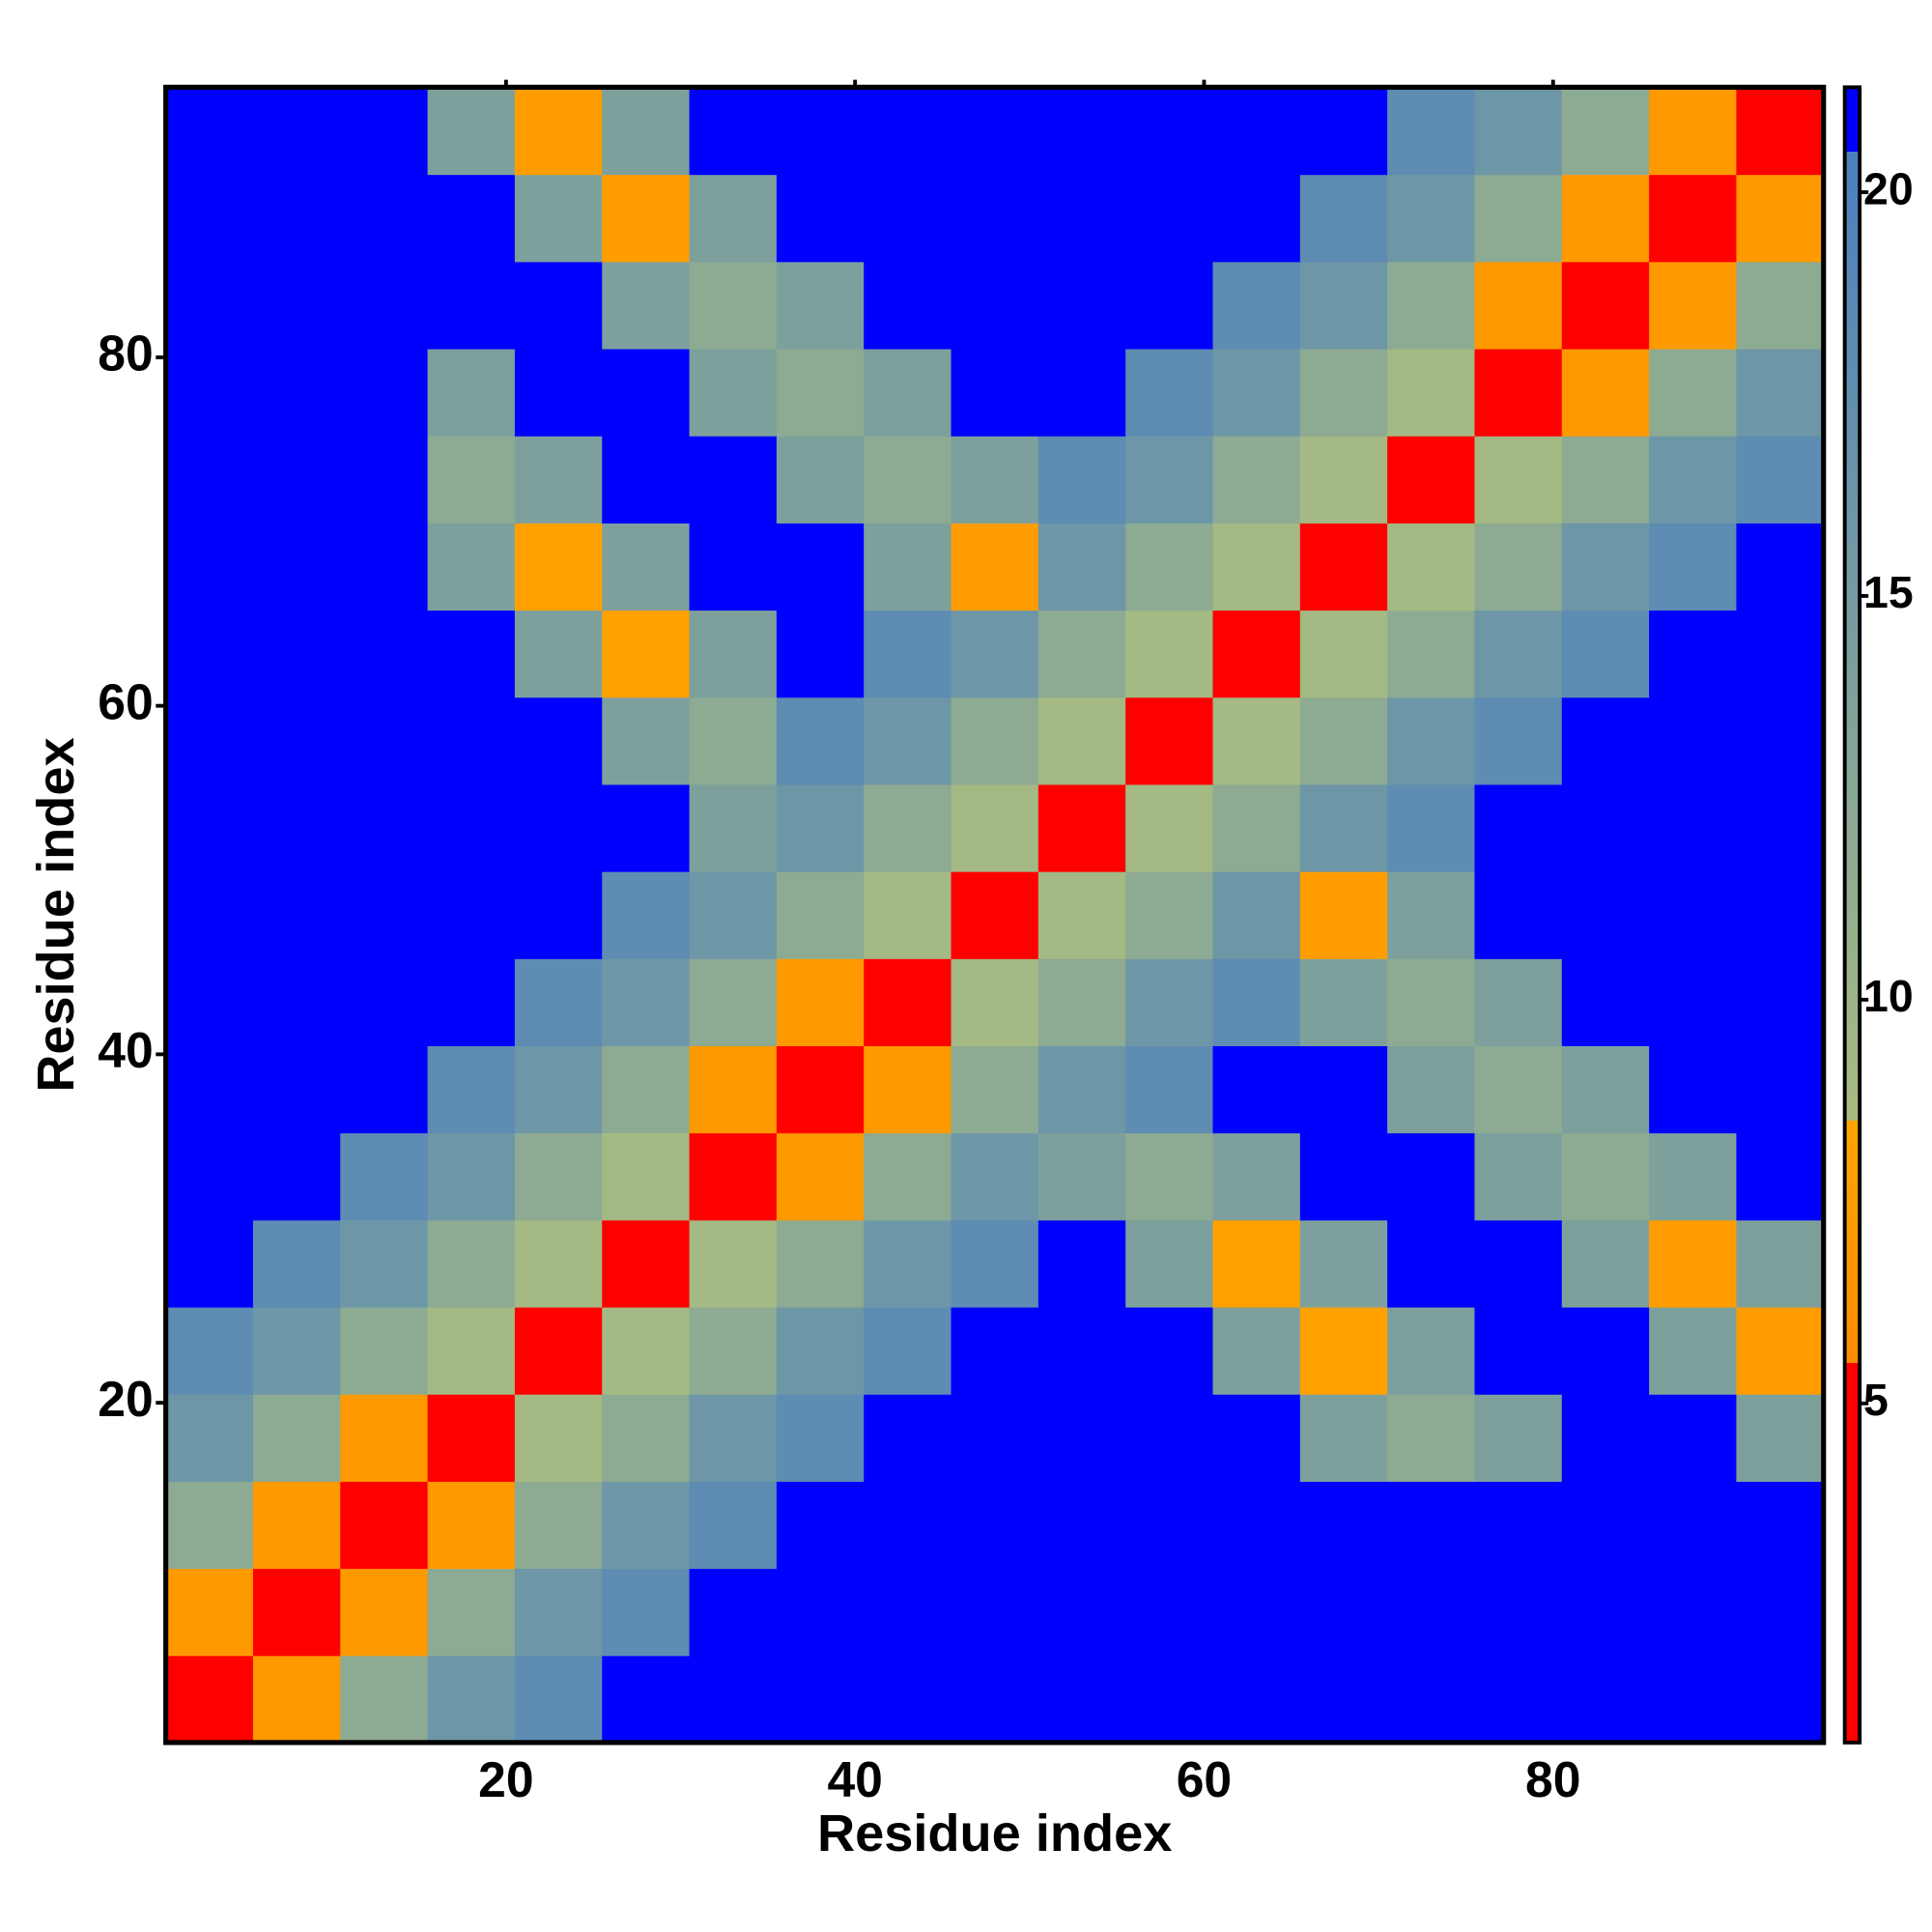  I want to click on y-tick-label: 80, so click(125, 354).